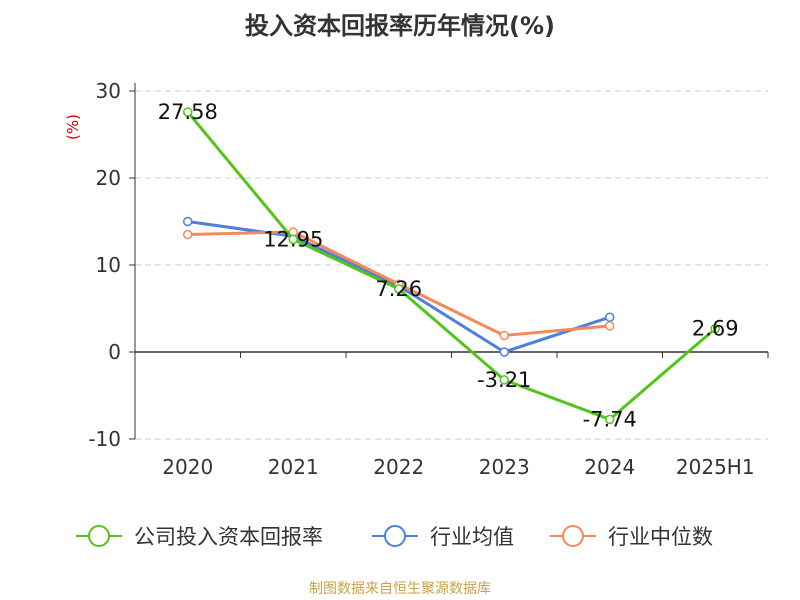 This screenshot has height=600, width=800. Describe the element at coordinates (108, 265) in the screenshot. I see `y-tick-label: 10` at that location.